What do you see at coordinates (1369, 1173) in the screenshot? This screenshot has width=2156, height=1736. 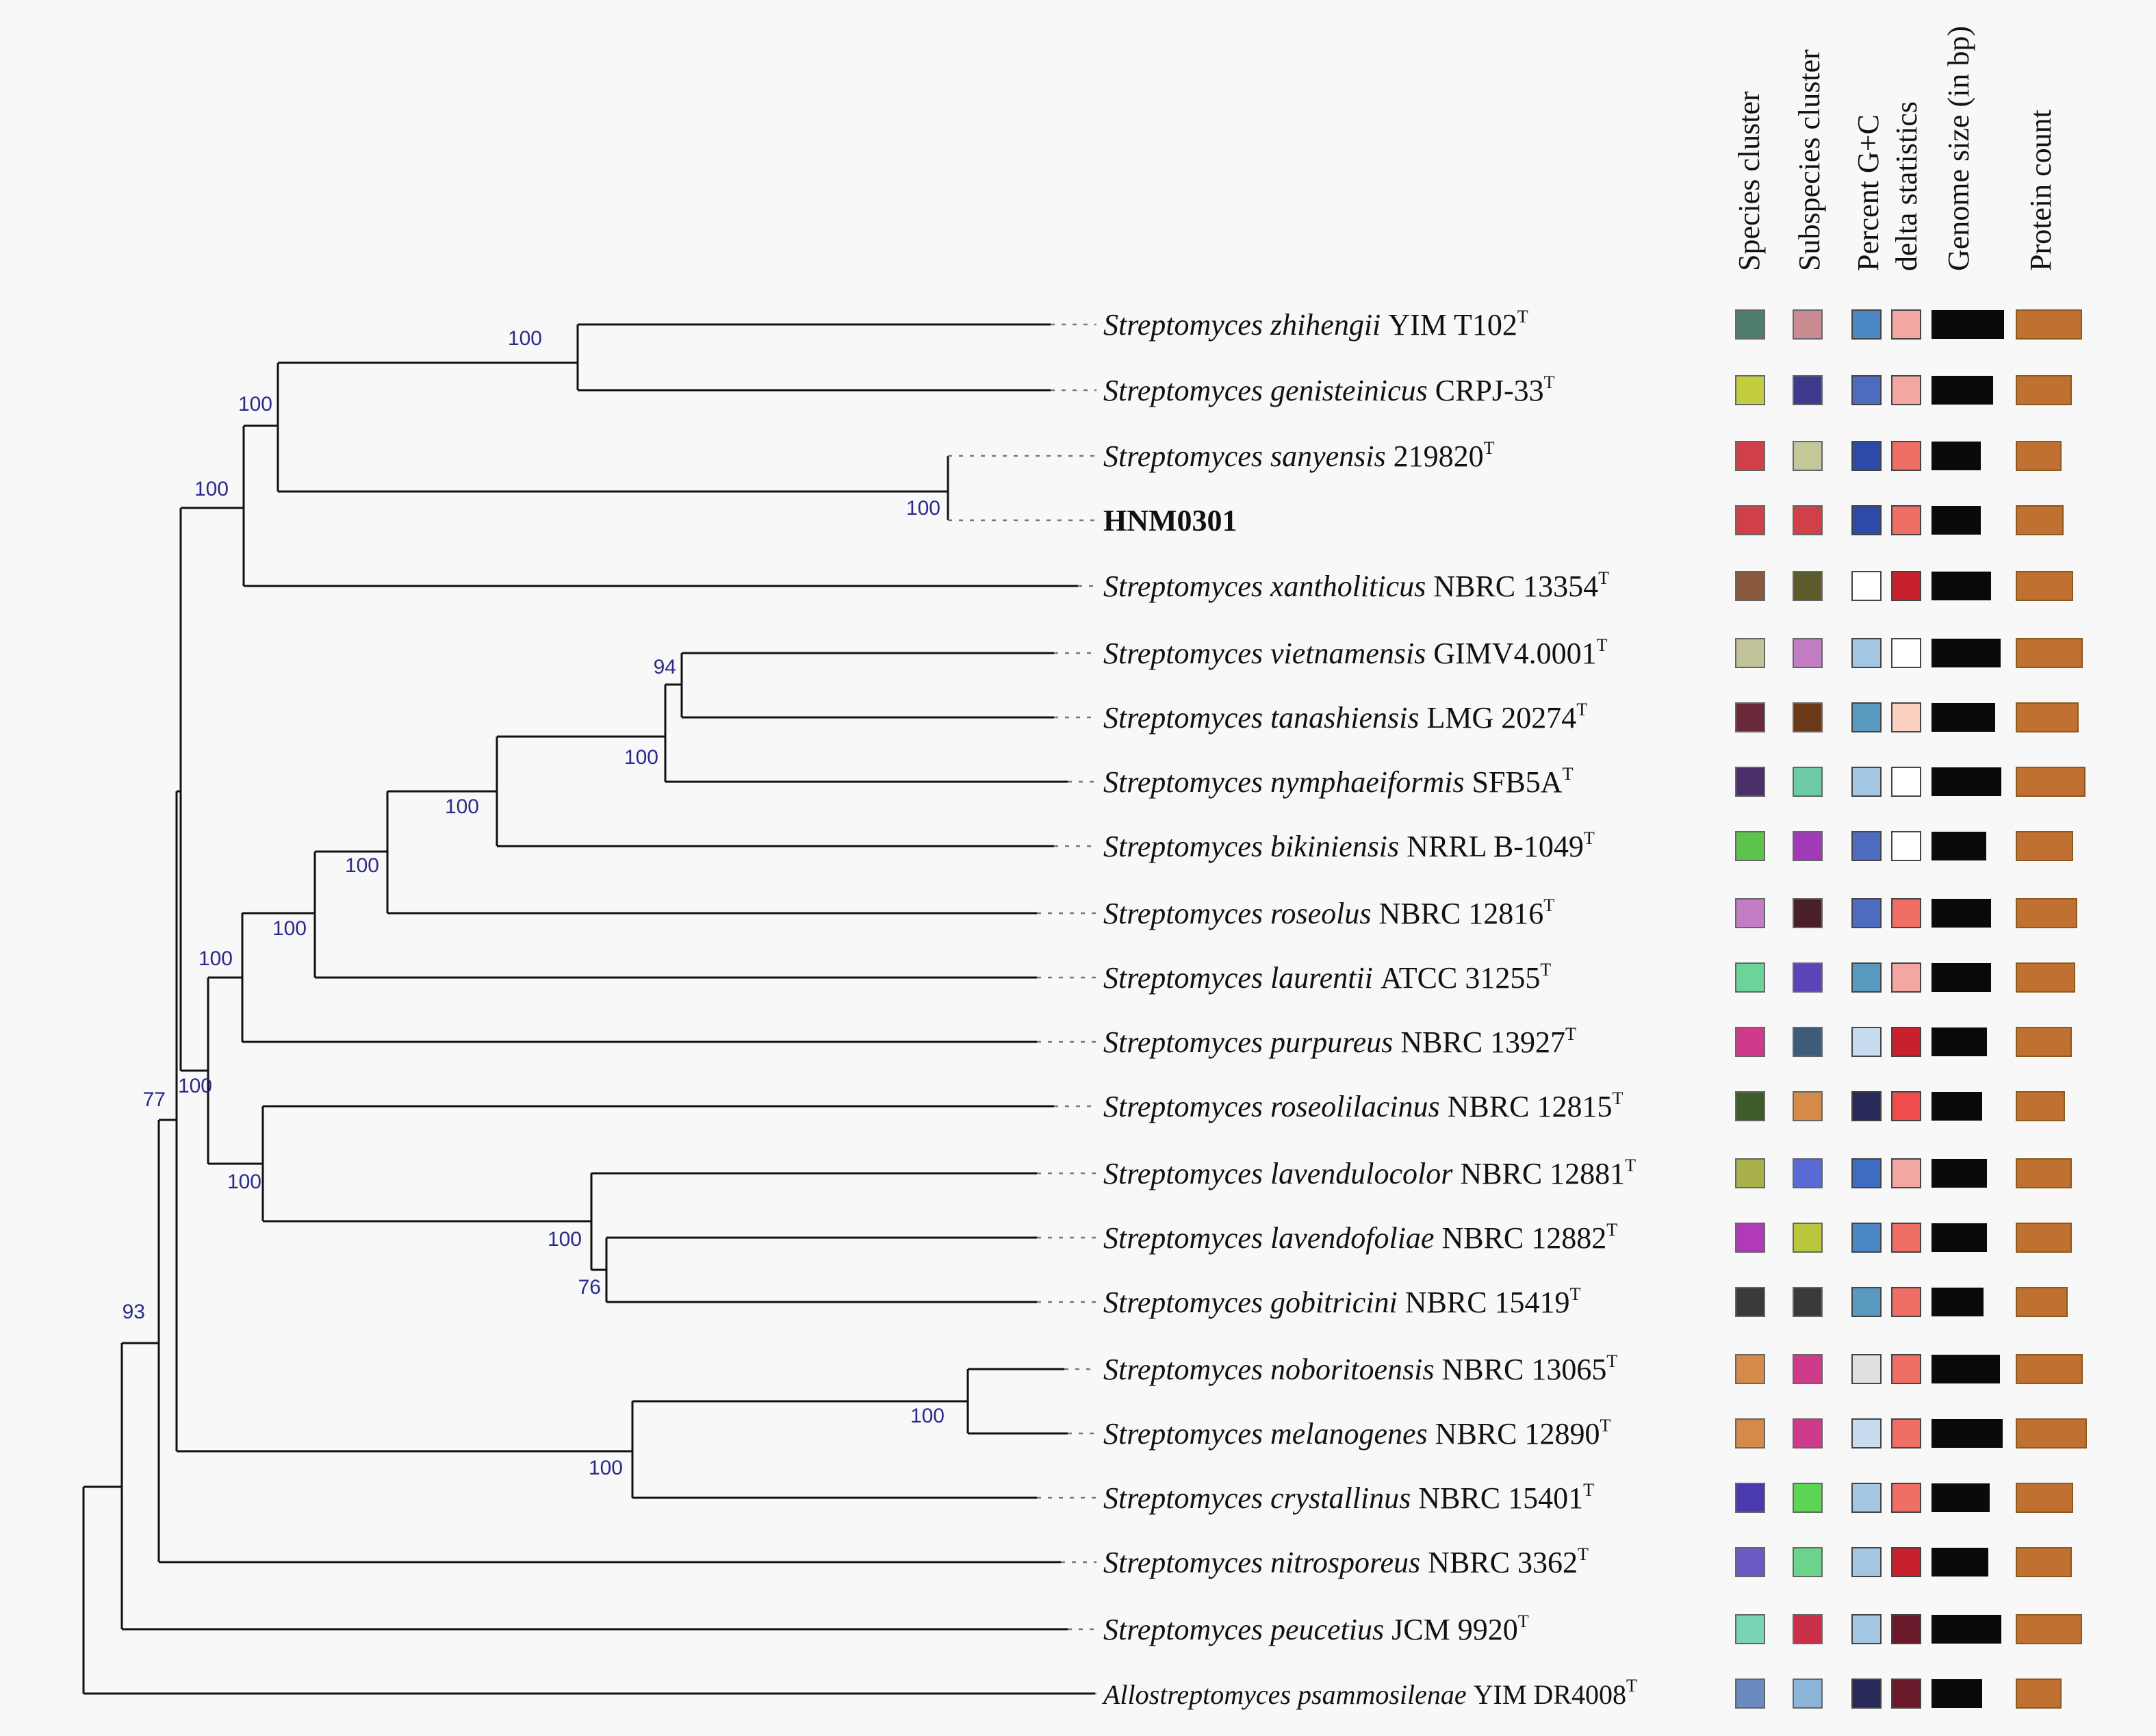 I see `taxon-label: Streptomyces lavendulocolor NBRC 12881T` at bounding box center [1369, 1173].